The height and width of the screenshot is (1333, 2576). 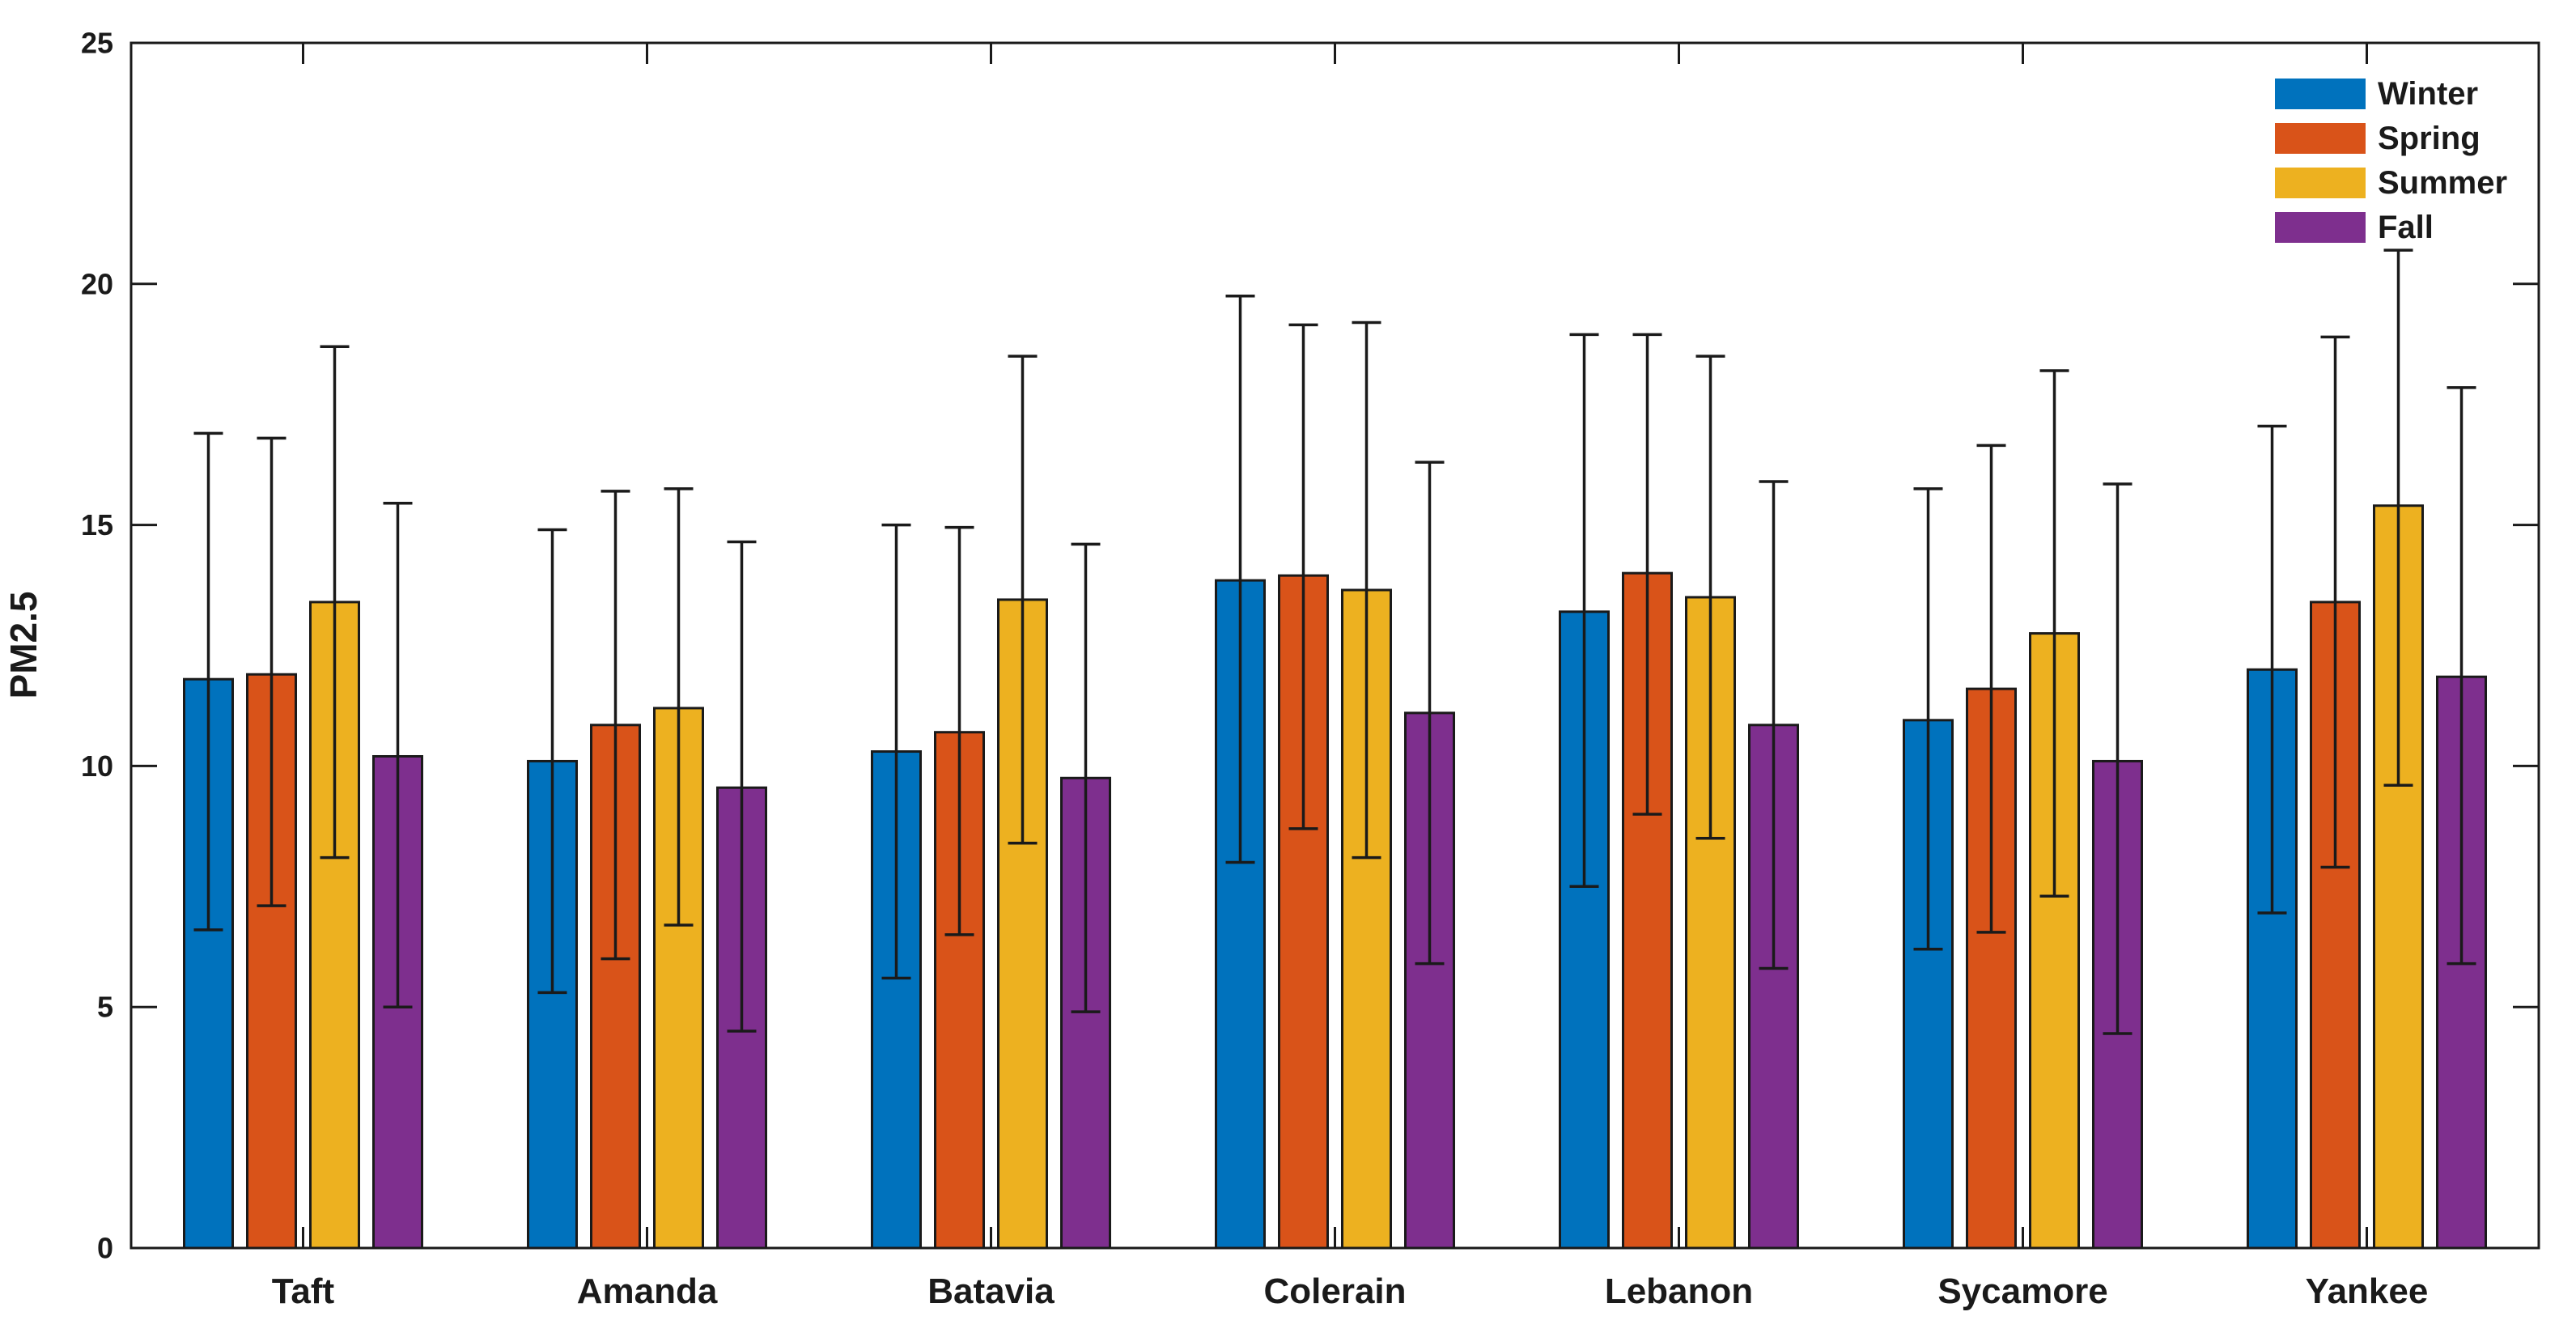 I want to click on legend-label-spring: Spring, so click(x=2429, y=138).